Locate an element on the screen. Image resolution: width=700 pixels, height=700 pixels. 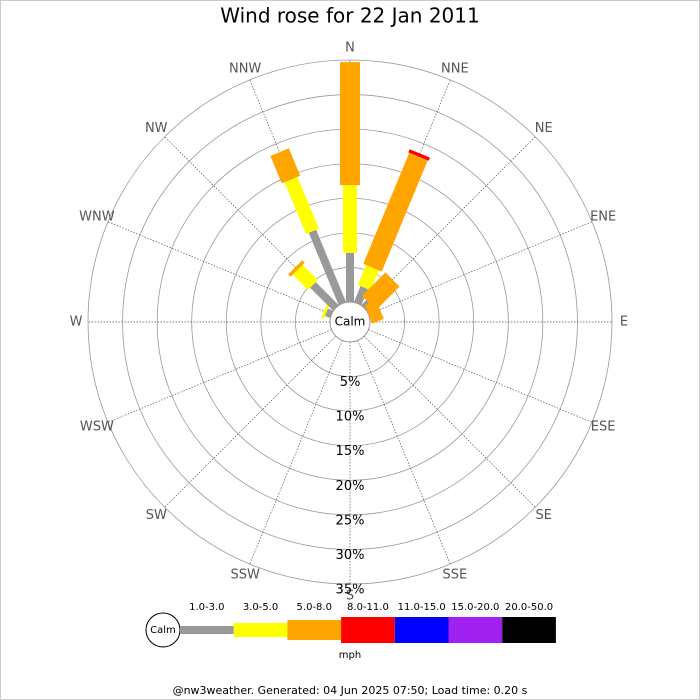
ring-label: 35% is located at coordinates (350, 590).